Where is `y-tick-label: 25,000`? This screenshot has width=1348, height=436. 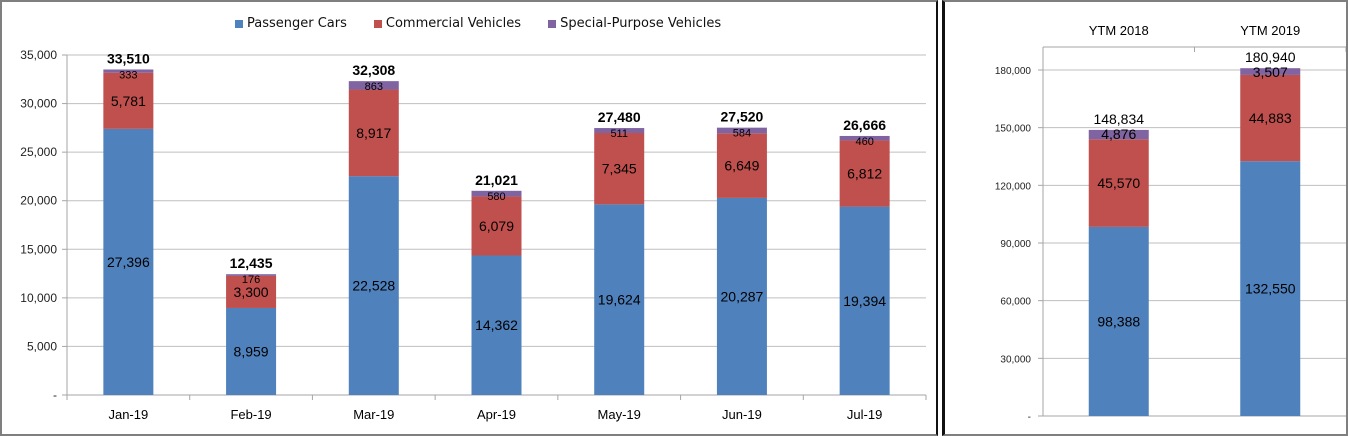 y-tick-label: 25,000 is located at coordinates (38, 152).